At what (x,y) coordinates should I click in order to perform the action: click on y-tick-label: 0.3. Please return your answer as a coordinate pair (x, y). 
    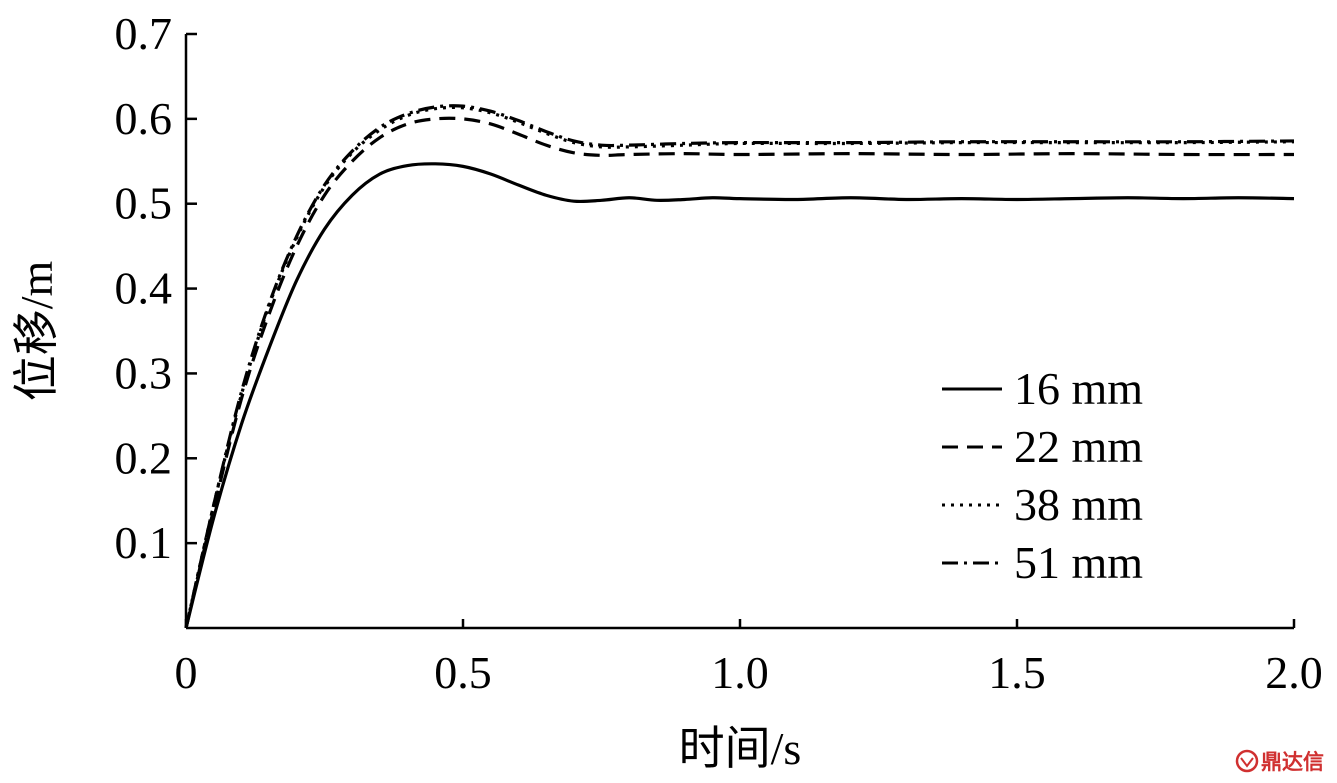
    Looking at the image, I should click on (144, 372).